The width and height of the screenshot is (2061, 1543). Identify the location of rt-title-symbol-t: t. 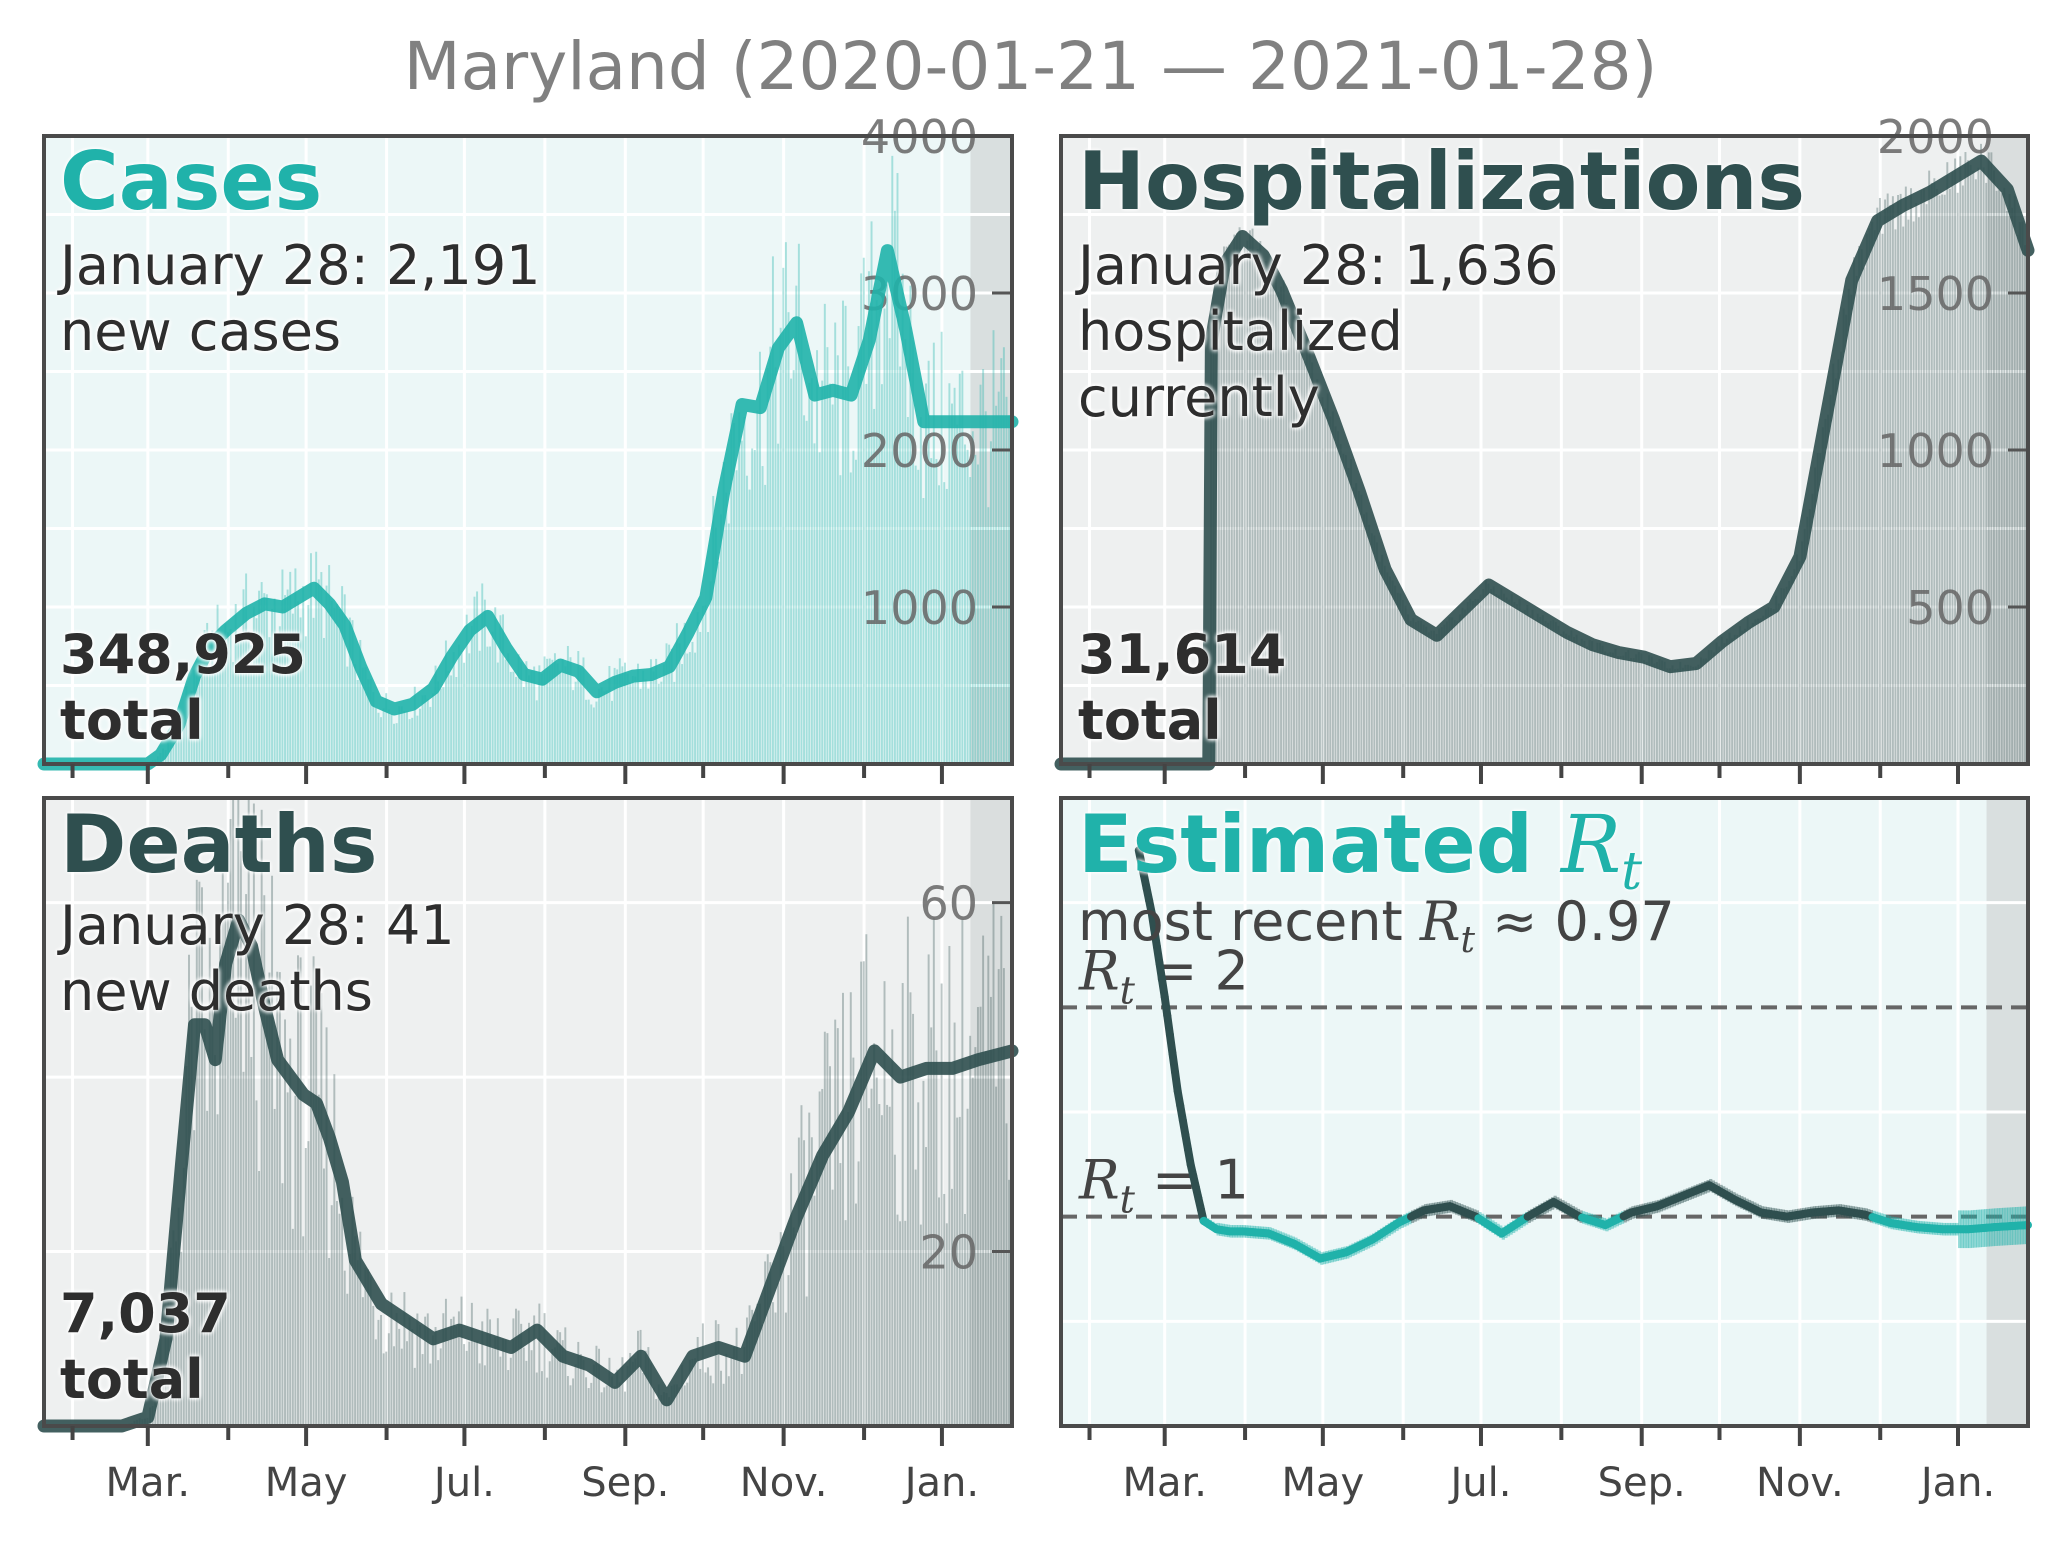
(1632, 872).